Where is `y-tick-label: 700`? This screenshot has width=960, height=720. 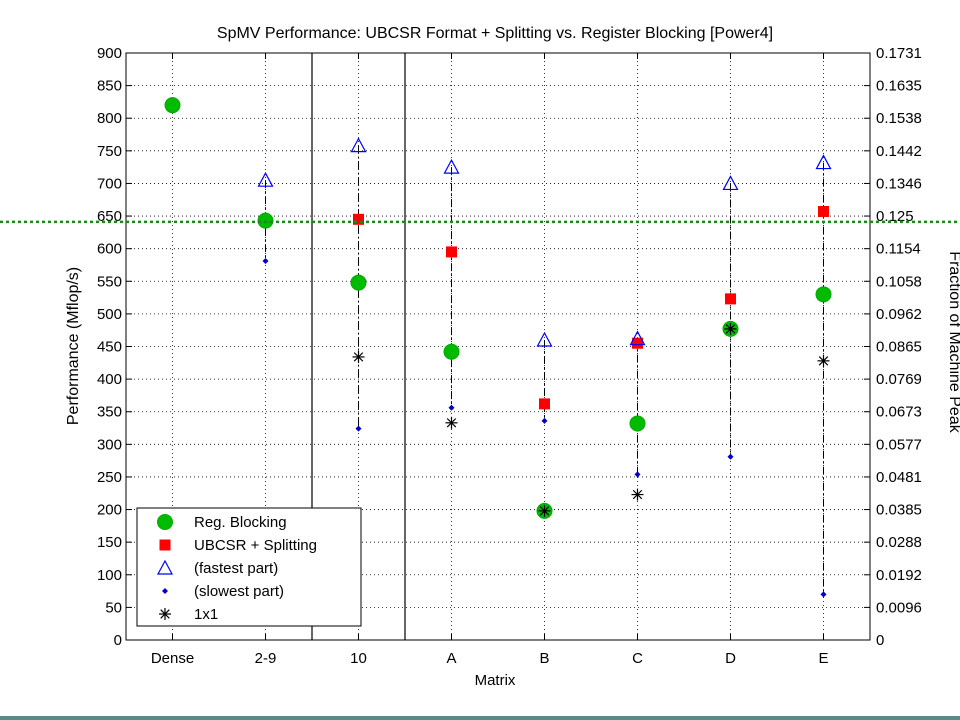 y-tick-label: 700 is located at coordinates (109, 183).